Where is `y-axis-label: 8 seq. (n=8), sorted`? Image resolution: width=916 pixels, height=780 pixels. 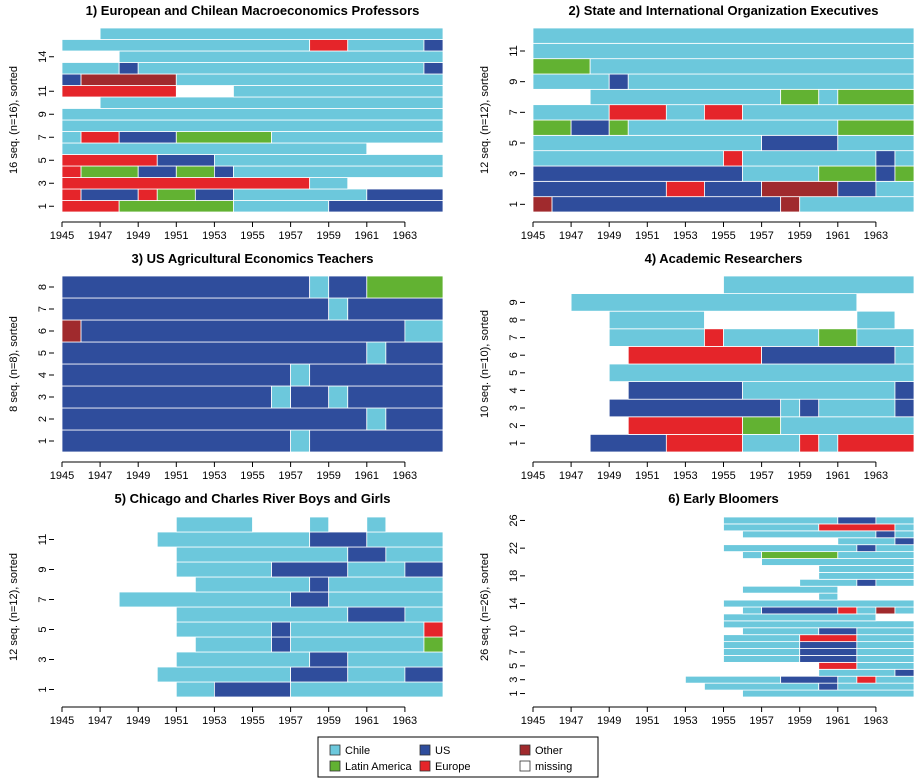 y-axis-label: 8 seq. (n=8), sorted is located at coordinates (14, 364).